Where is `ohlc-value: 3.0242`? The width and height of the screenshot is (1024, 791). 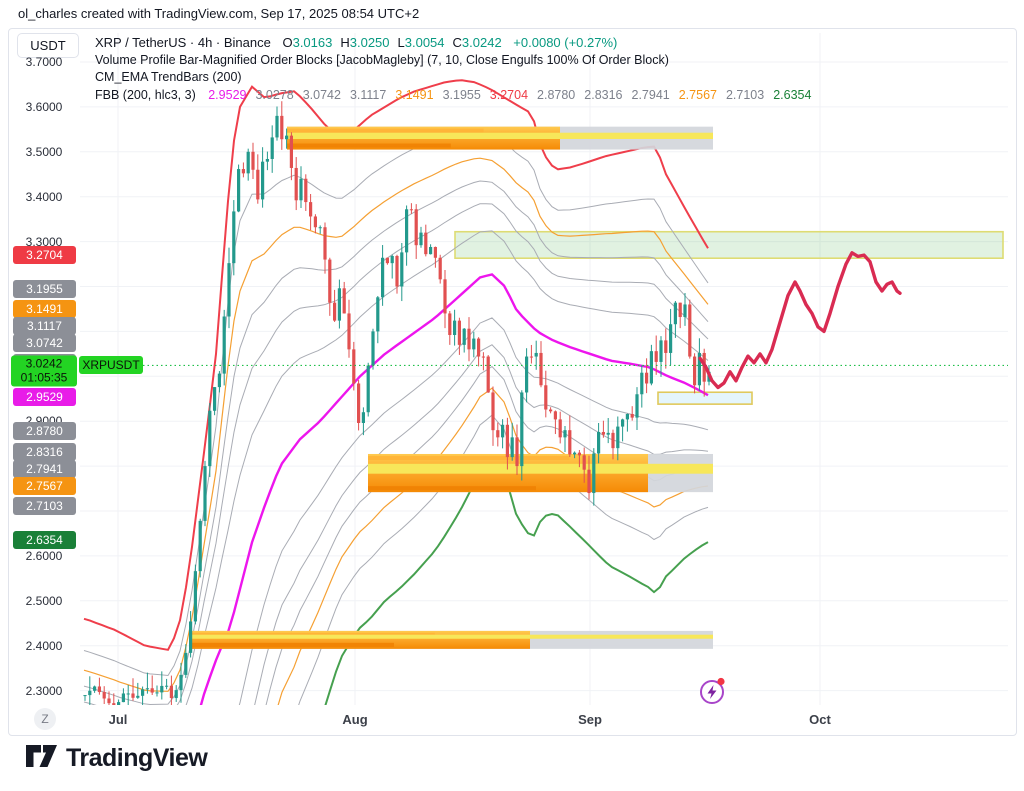
ohlc-value: 3.0242 is located at coordinates (481, 42).